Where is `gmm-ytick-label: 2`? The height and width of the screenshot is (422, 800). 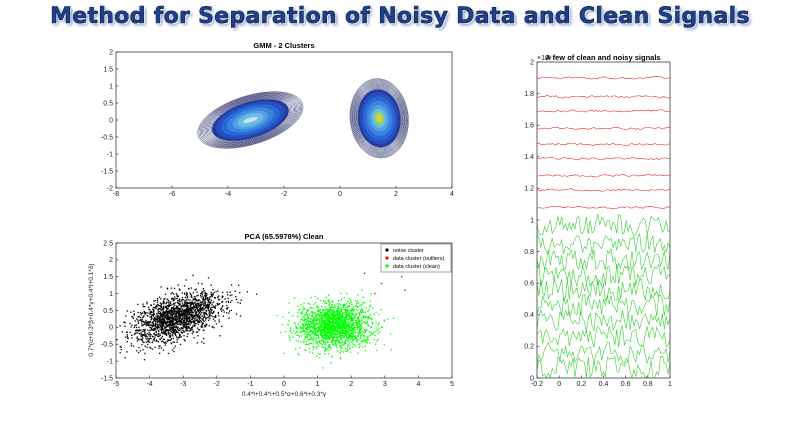 gmm-ytick-label: 2 is located at coordinates (111, 52).